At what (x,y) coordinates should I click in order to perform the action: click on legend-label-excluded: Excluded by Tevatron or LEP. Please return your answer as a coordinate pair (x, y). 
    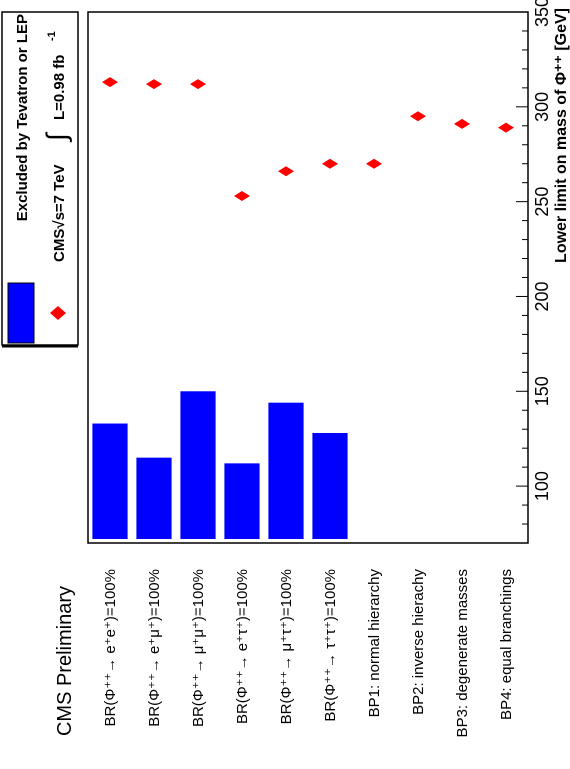
    Looking at the image, I should click on (22, 117).